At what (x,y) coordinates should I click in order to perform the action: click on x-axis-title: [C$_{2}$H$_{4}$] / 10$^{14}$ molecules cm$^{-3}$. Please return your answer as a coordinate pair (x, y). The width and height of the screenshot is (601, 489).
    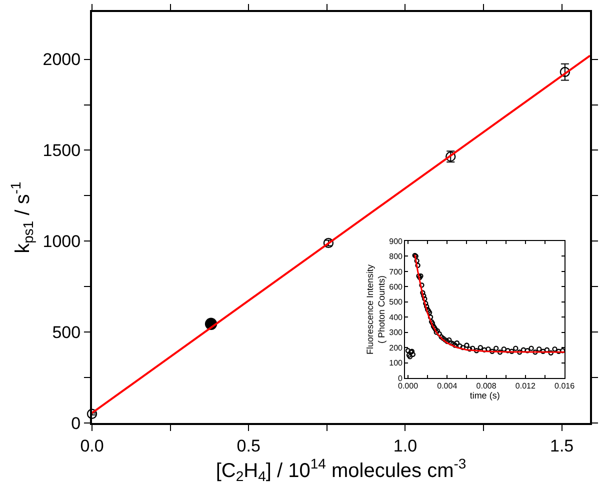
    Looking at the image, I should click on (341, 469).